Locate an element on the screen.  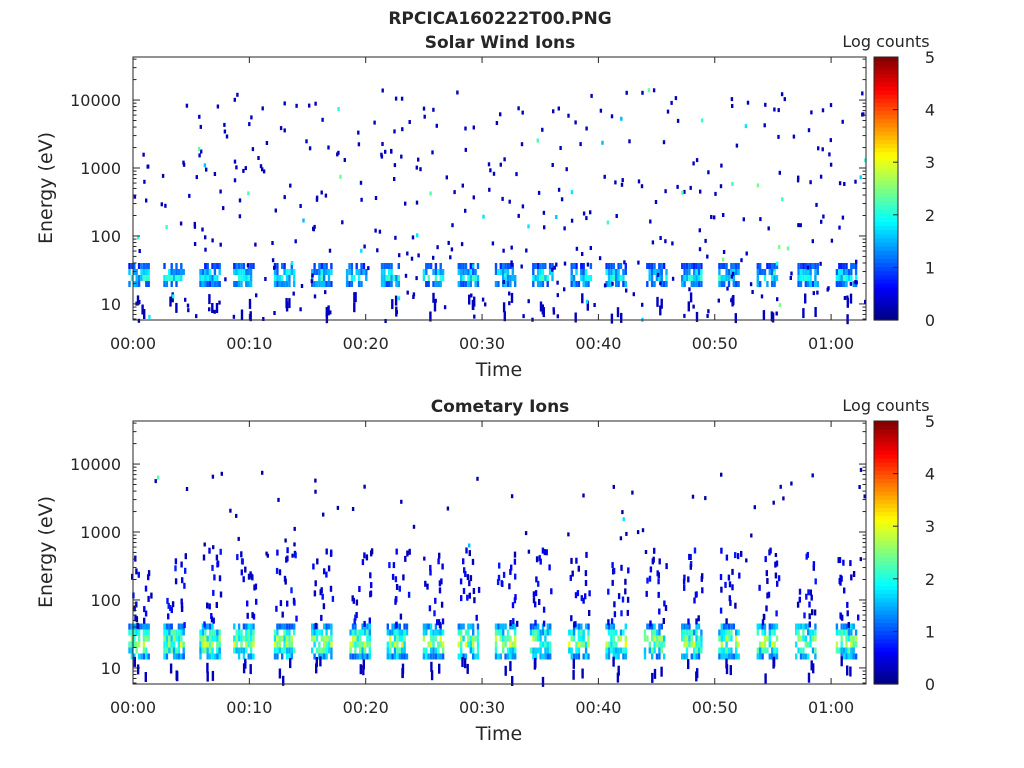
y-tick-label: 100 is located at coordinates (105, 236).